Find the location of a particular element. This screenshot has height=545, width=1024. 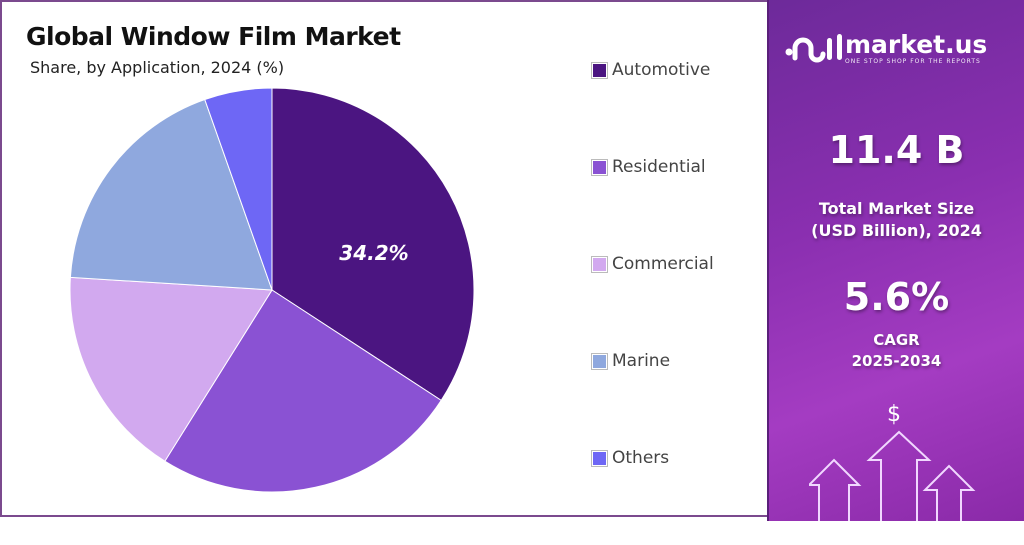

brand-tagline: ONE STOP SHOP FOR THE REPORTS is located at coordinates (913, 61).